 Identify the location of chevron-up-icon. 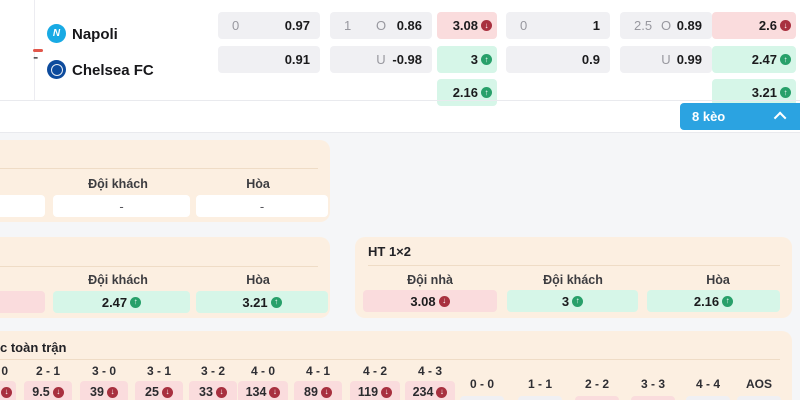
(780, 118).